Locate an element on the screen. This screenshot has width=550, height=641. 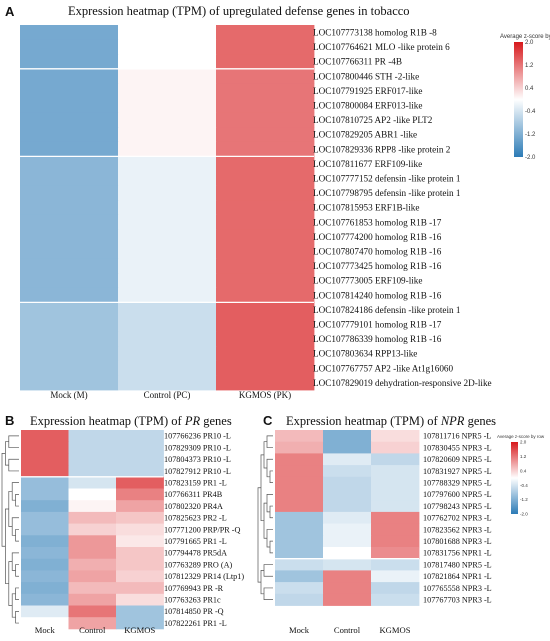
panel-letter-a: A is located at coordinates (10, 11).